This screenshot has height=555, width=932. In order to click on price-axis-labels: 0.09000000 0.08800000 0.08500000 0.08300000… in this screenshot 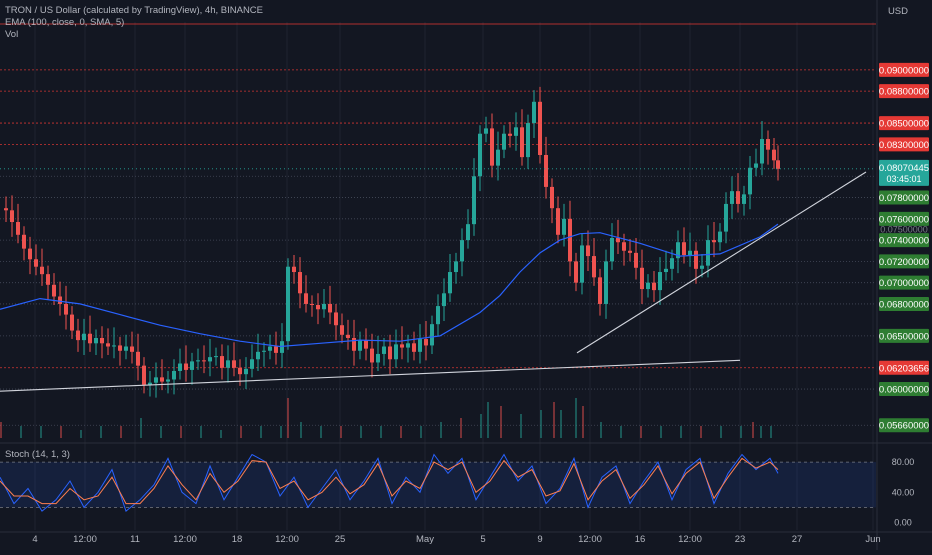, I will do `click(904, 247)`.